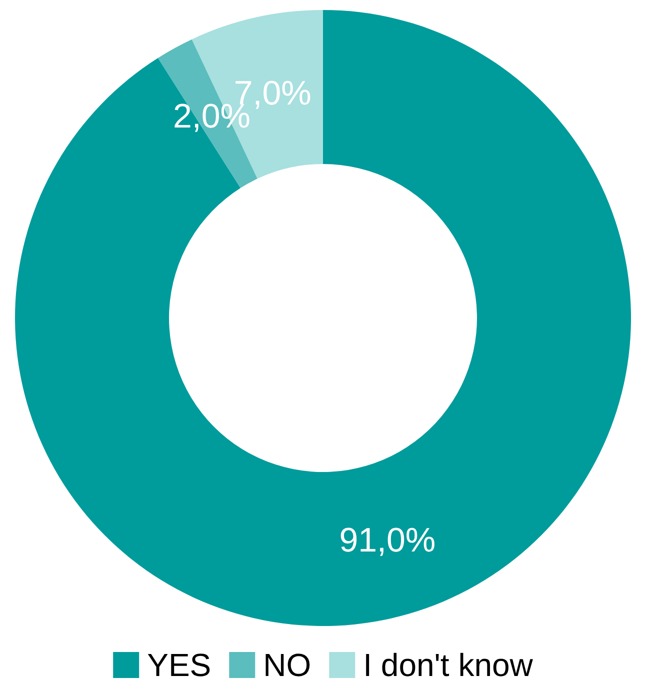 This screenshot has height=697, width=646. Describe the element at coordinates (287, 665) in the screenshot. I see `legend-label: NO` at that location.